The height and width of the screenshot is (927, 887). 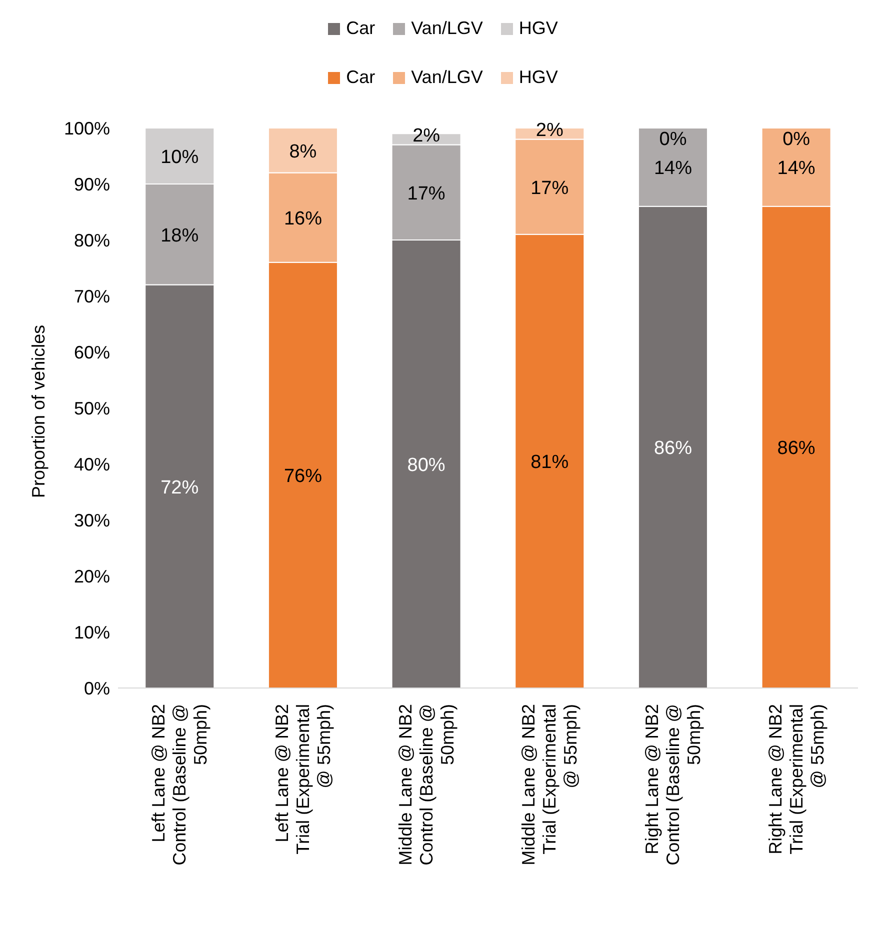 What do you see at coordinates (87, 128) in the screenshot?
I see `y-tick-label: 100%` at bounding box center [87, 128].